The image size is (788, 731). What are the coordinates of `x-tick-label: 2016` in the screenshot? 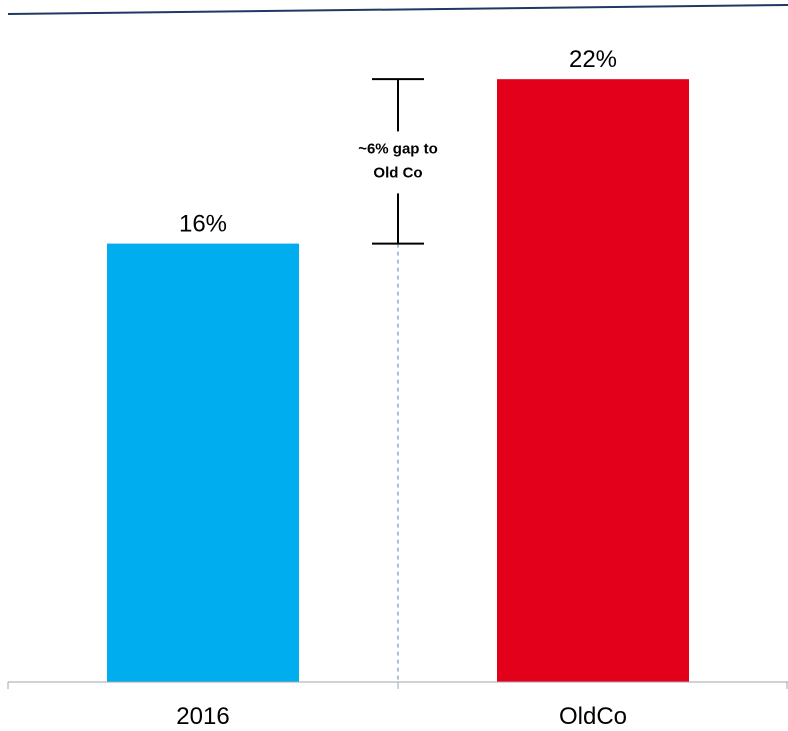 It's located at (202, 716).